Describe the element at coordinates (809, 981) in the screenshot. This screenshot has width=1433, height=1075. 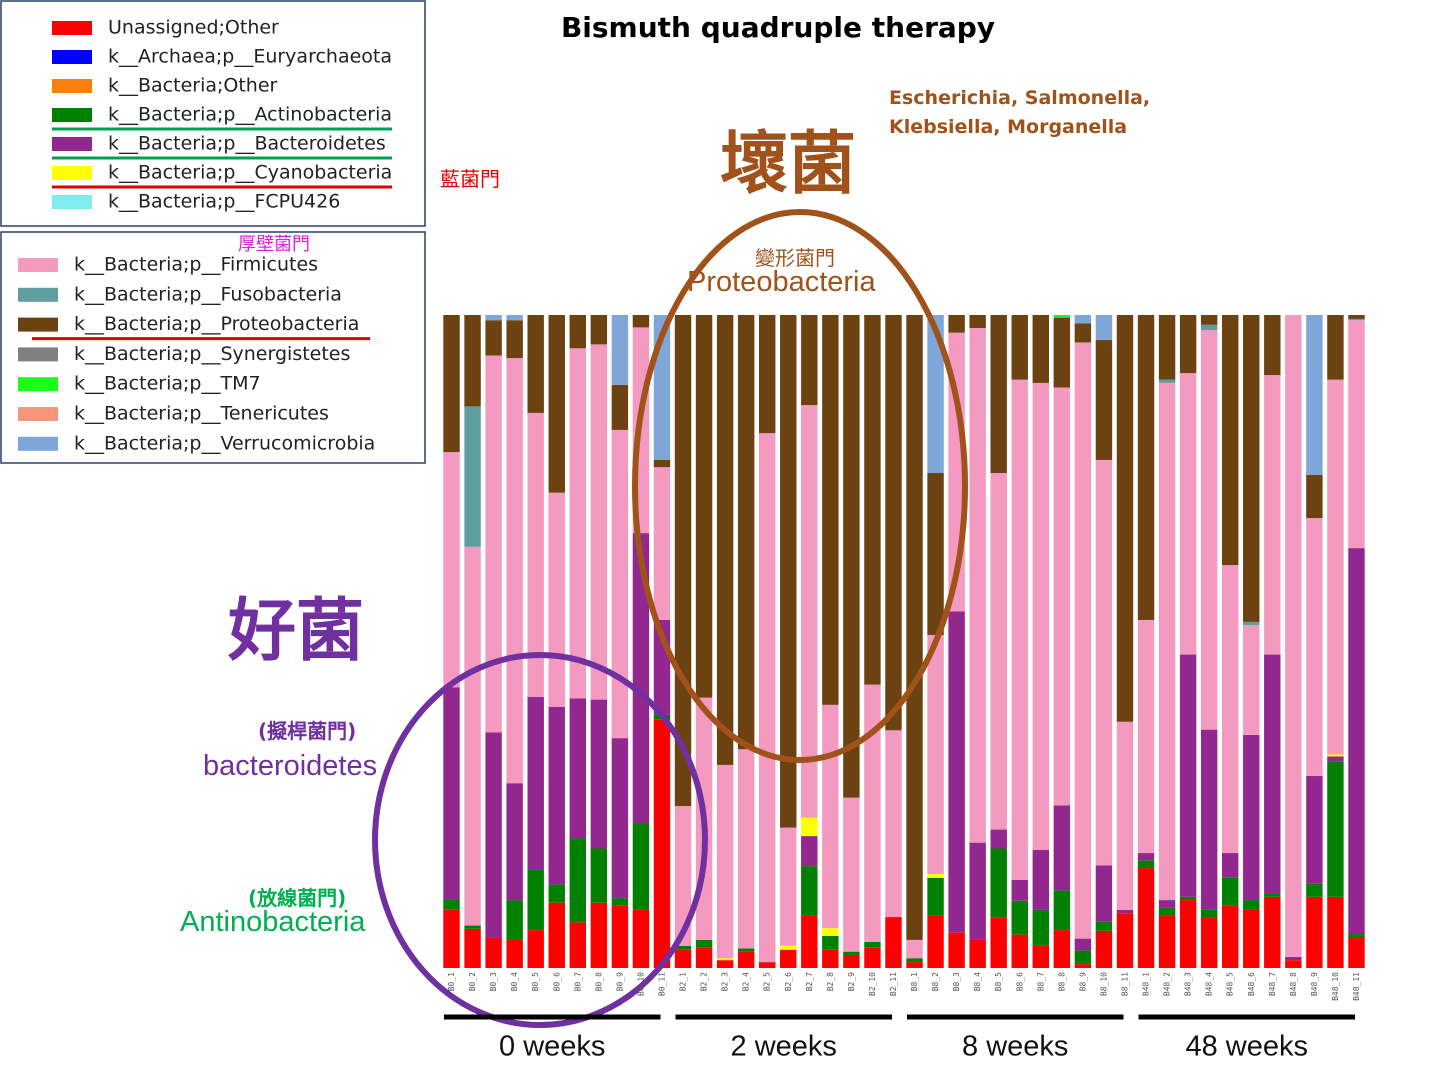
I see `x-tick-label: B2_7` at that location.